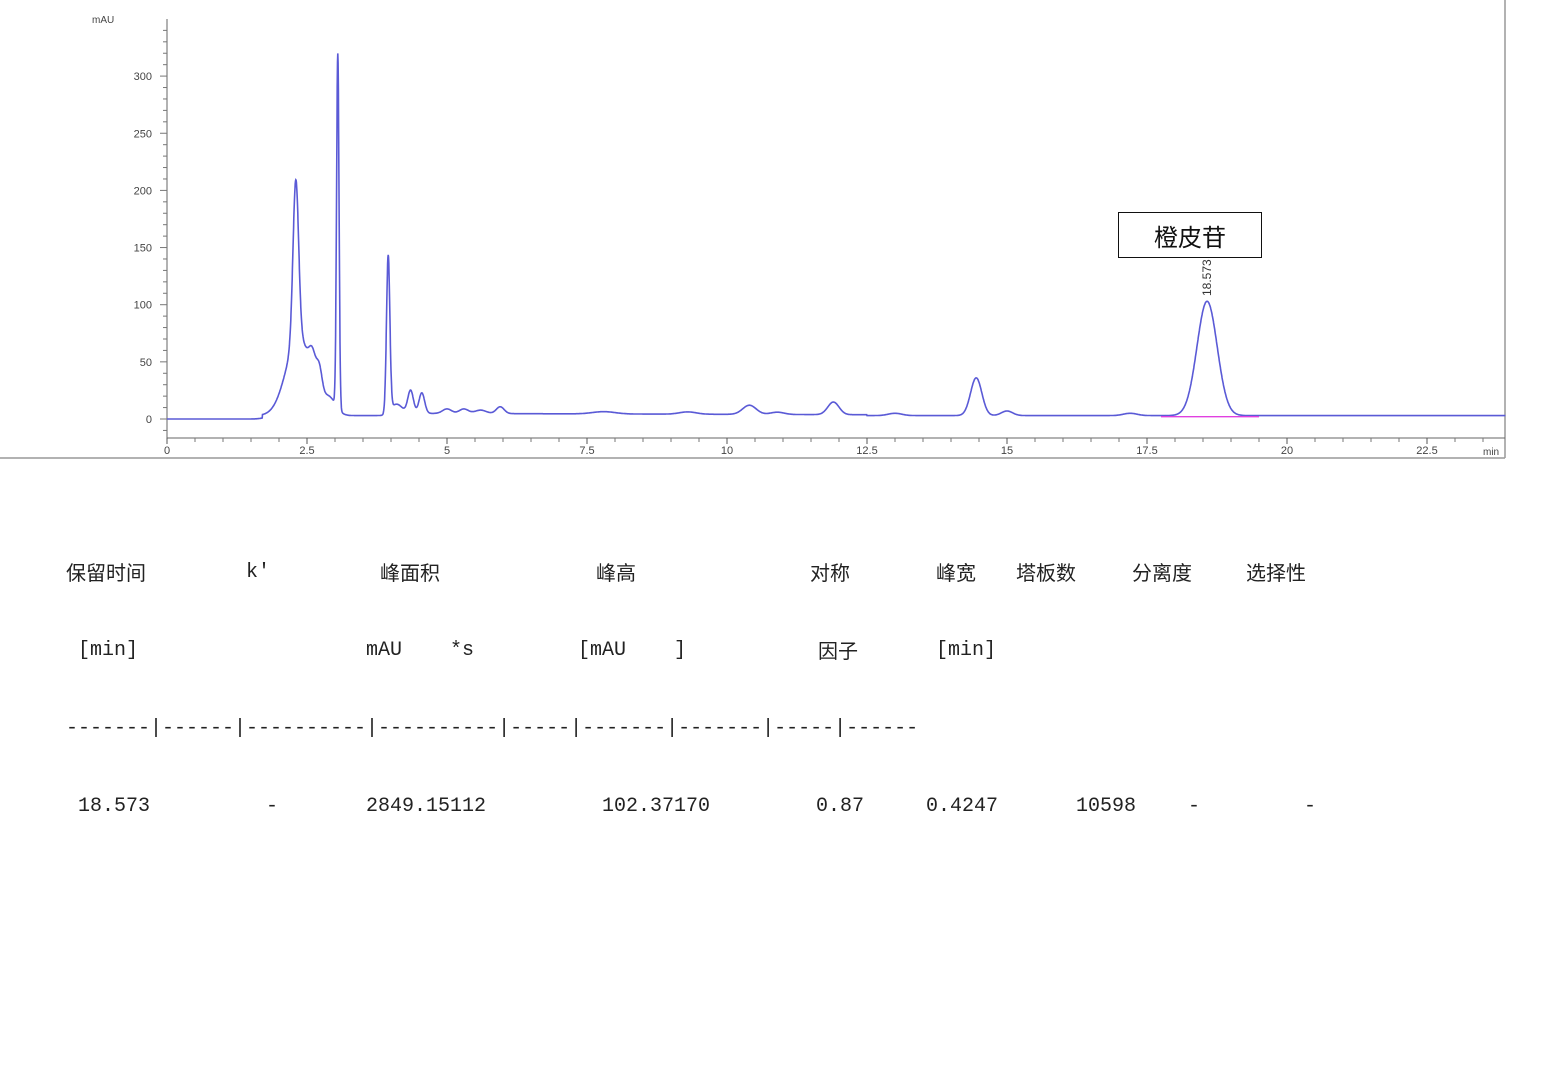 The width and height of the screenshot is (1552, 1080). What do you see at coordinates (1491, 452) in the screenshot?
I see `x-axis-label: min` at bounding box center [1491, 452].